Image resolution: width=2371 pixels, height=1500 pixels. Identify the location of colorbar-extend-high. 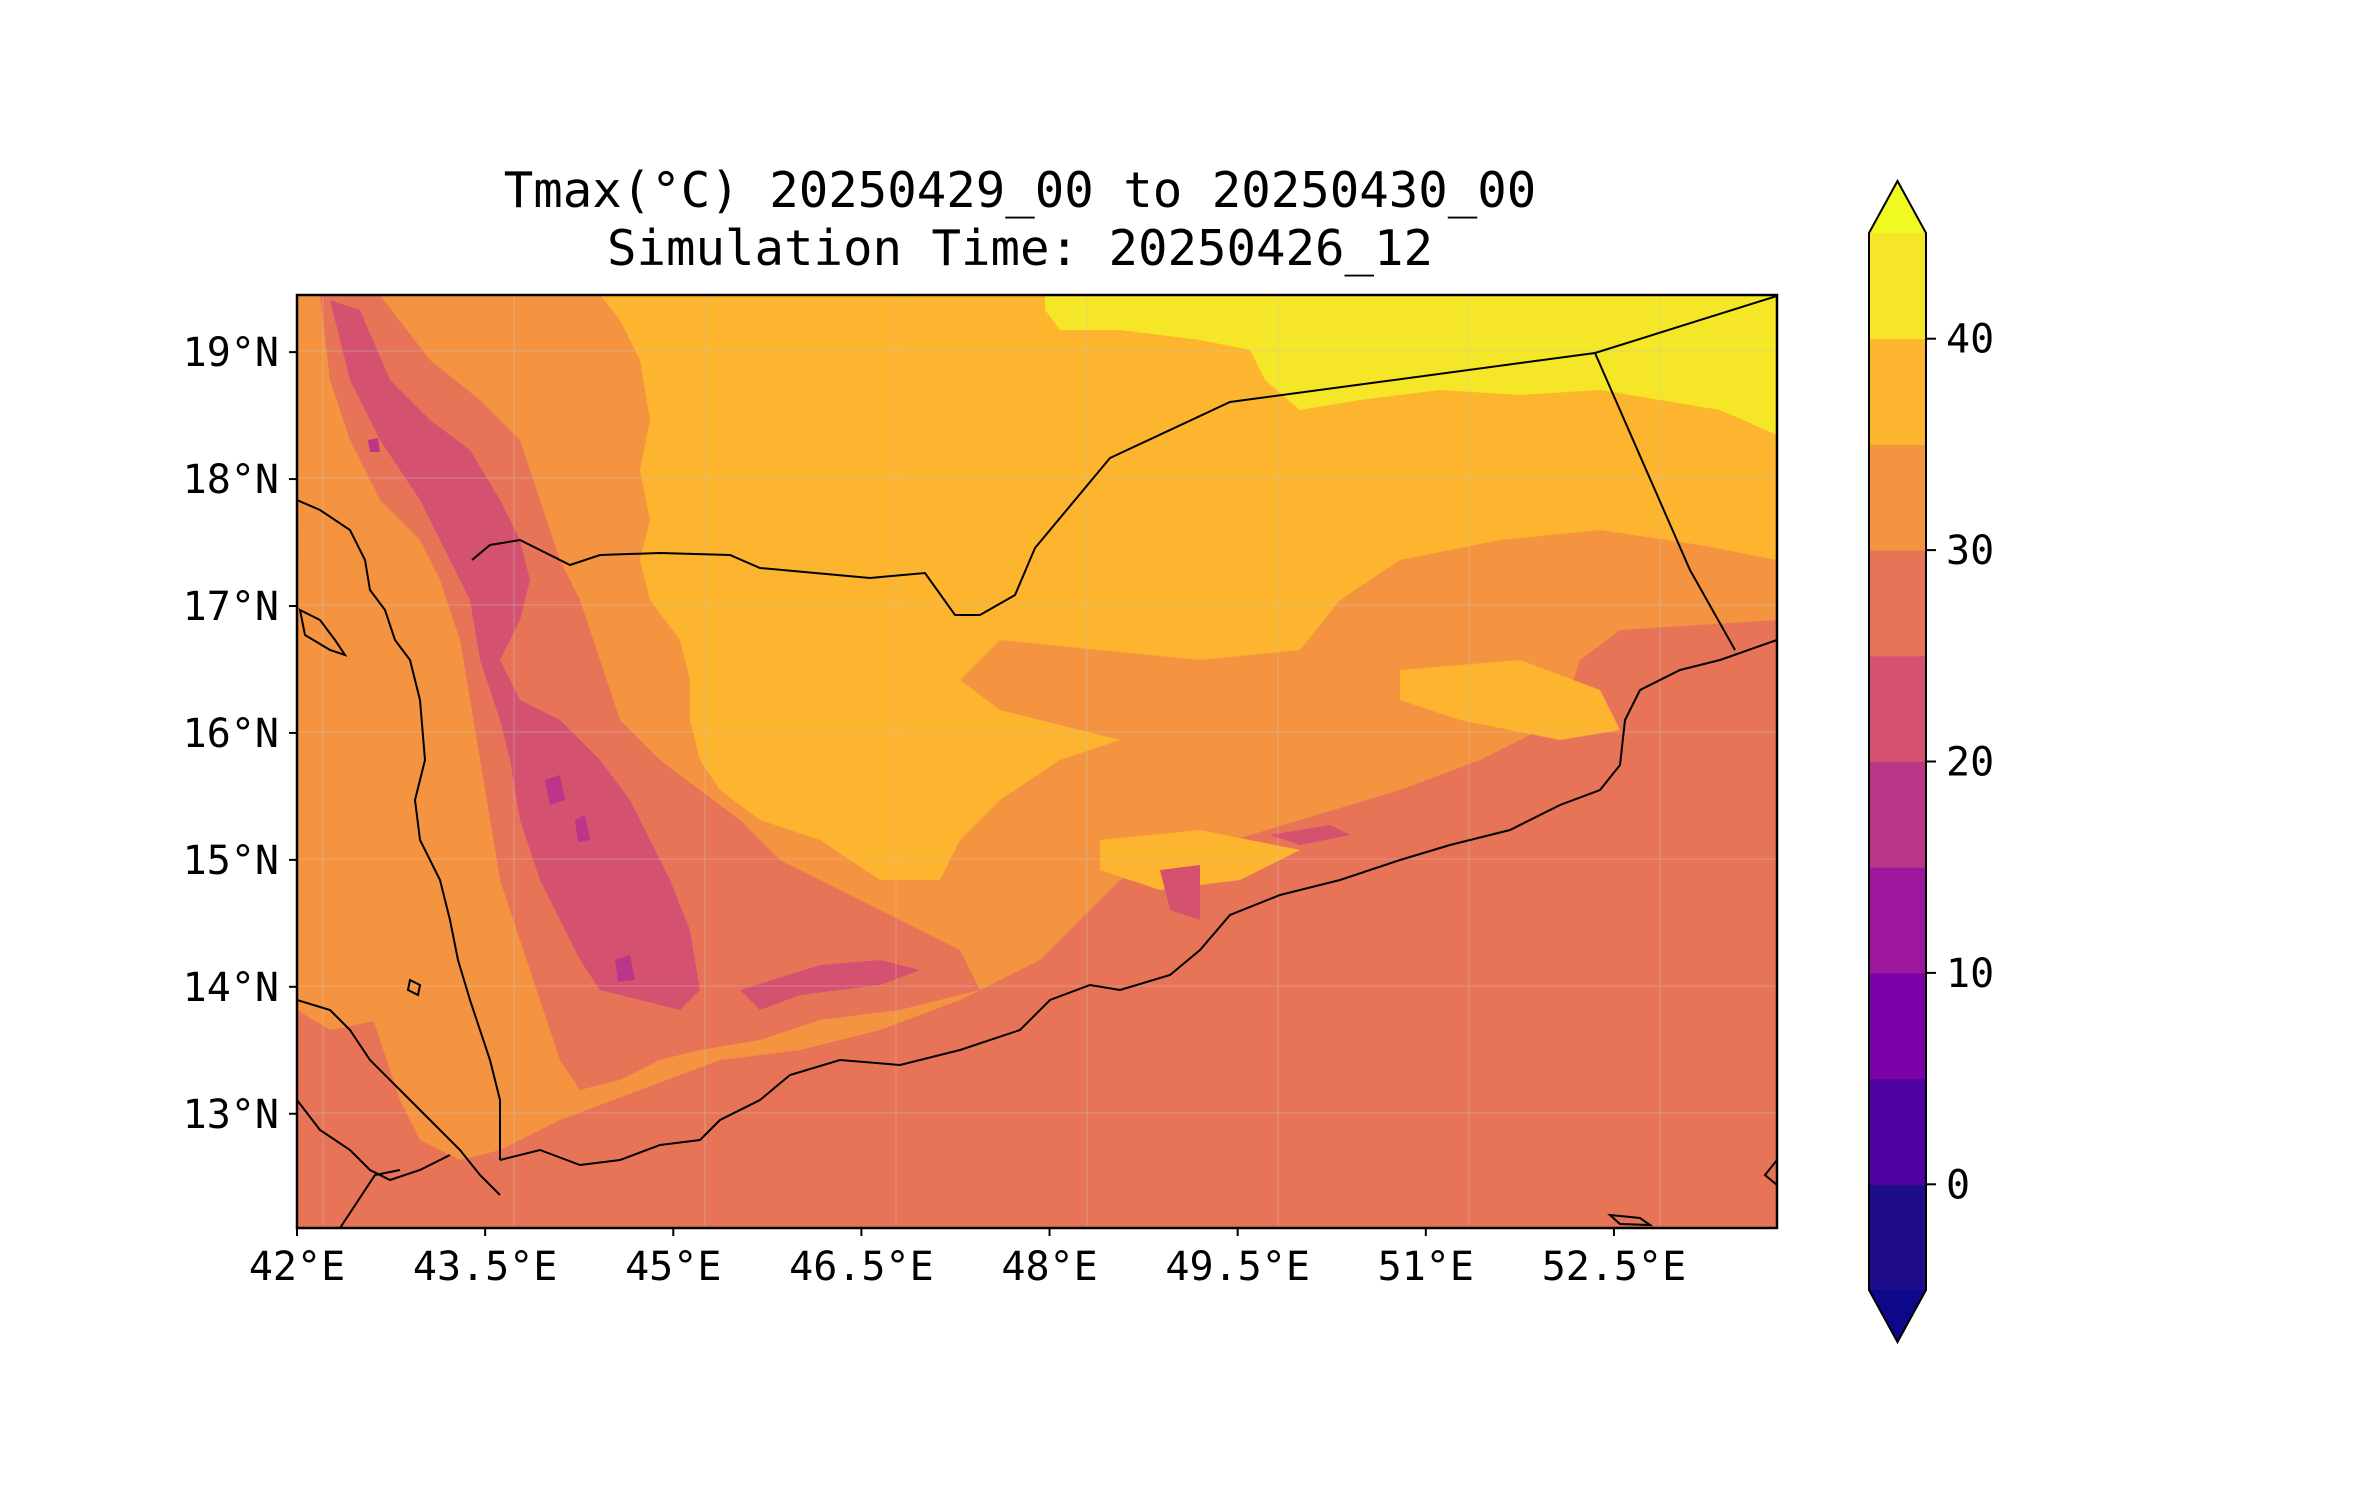
(1897, 207).